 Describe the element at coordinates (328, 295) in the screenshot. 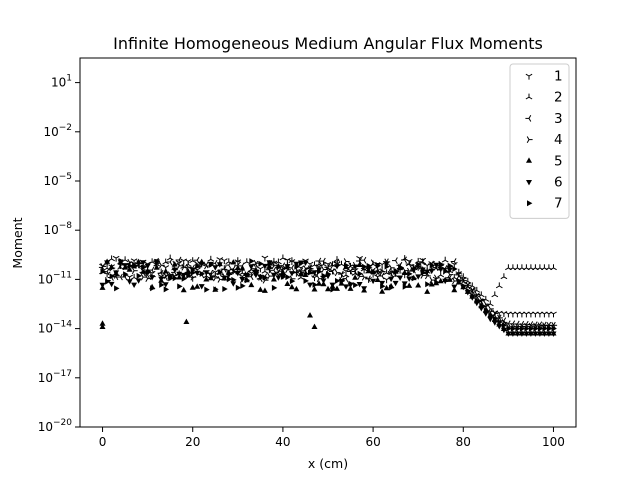

I see `data-markers` at that location.